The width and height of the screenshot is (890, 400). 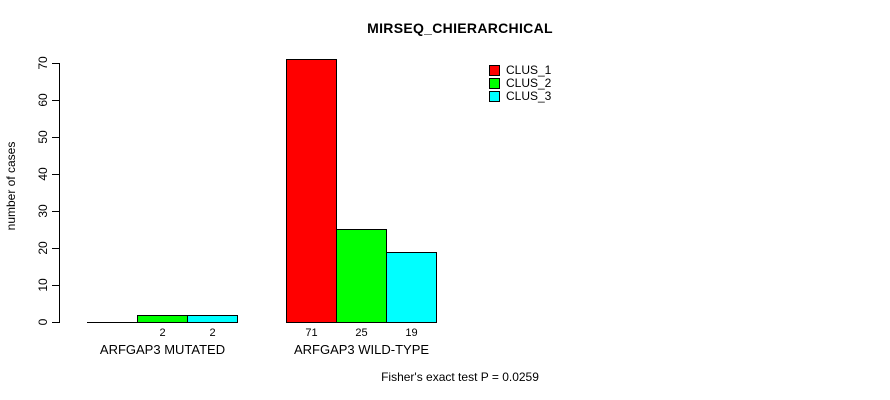 I want to click on legend: CLUS_1 CLUS_2 CLUS_3, so click(x=520, y=83).